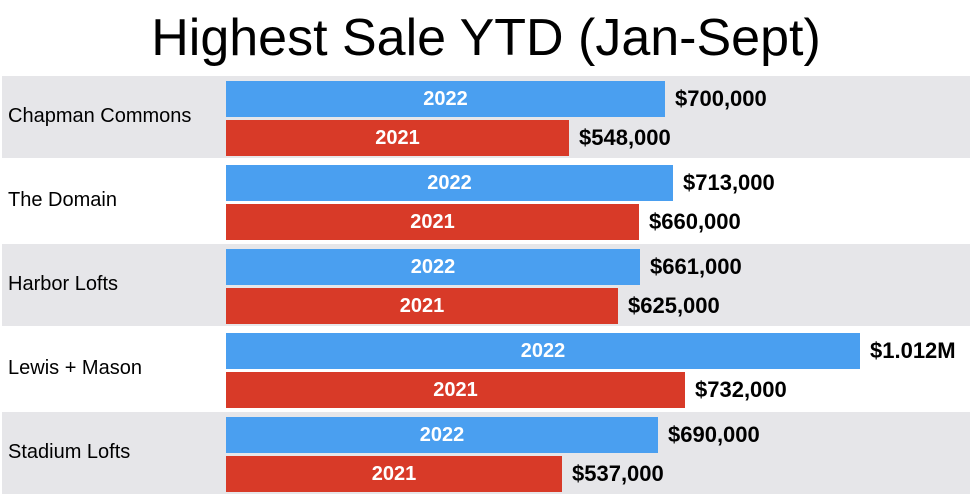 The height and width of the screenshot is (503, 972). Describe the element at coordinates (695, 221) in the screenshot. I see `value-label: $660,000` at that location.